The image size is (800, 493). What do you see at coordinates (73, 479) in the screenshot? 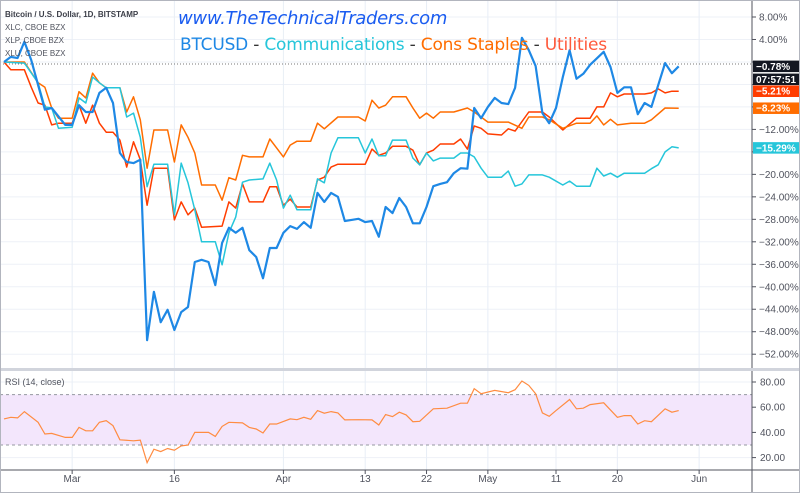
I see `x-tick-label: Mar` at bounding box center [73, 479].